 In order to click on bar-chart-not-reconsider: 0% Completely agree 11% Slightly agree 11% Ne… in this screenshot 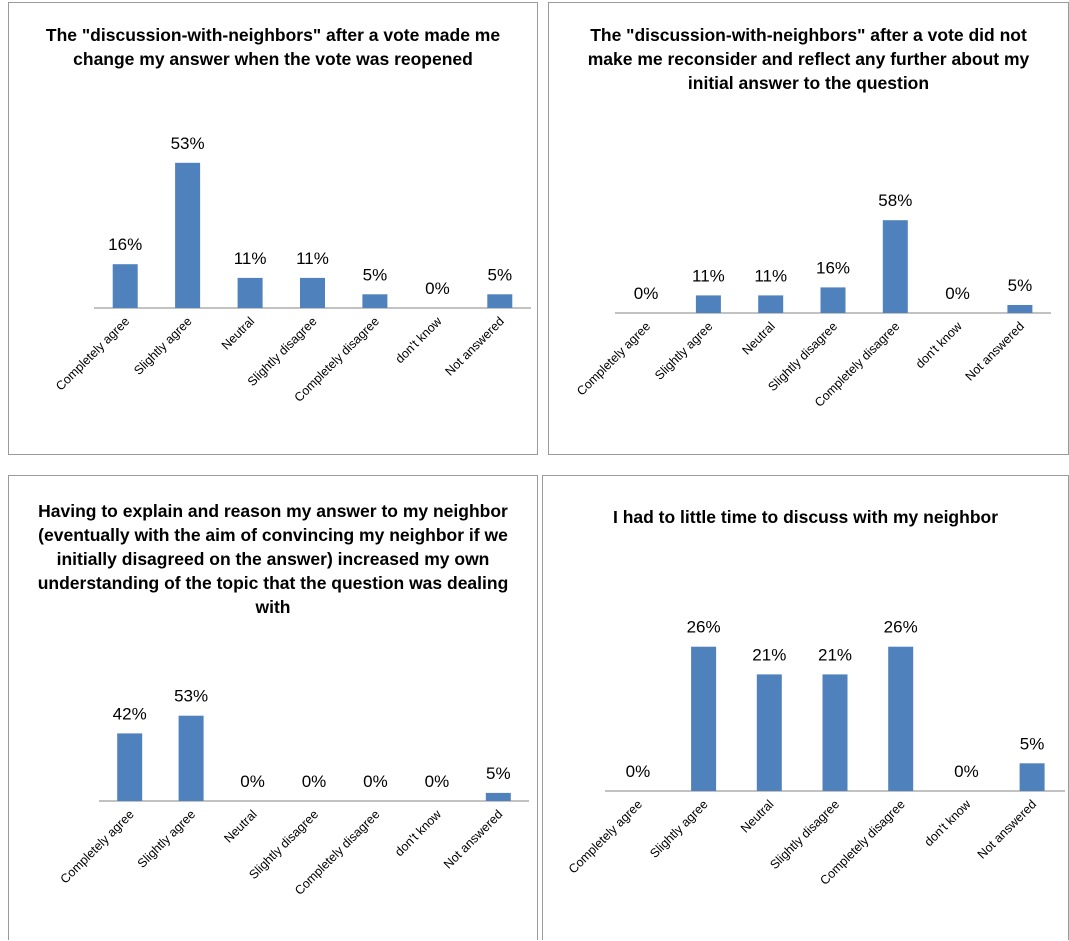, I will do `click(812, 300)`.